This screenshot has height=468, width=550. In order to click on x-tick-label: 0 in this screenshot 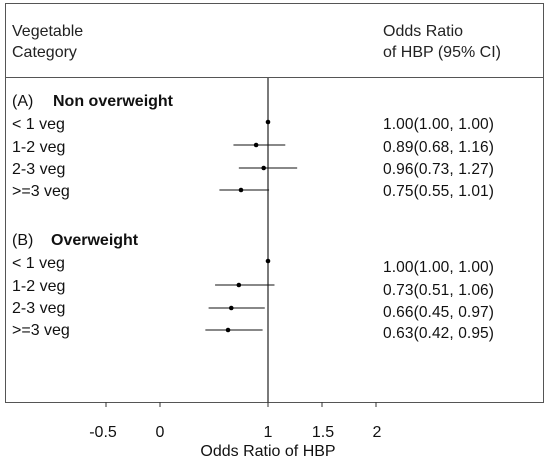, I will do `click(160, 432)`.